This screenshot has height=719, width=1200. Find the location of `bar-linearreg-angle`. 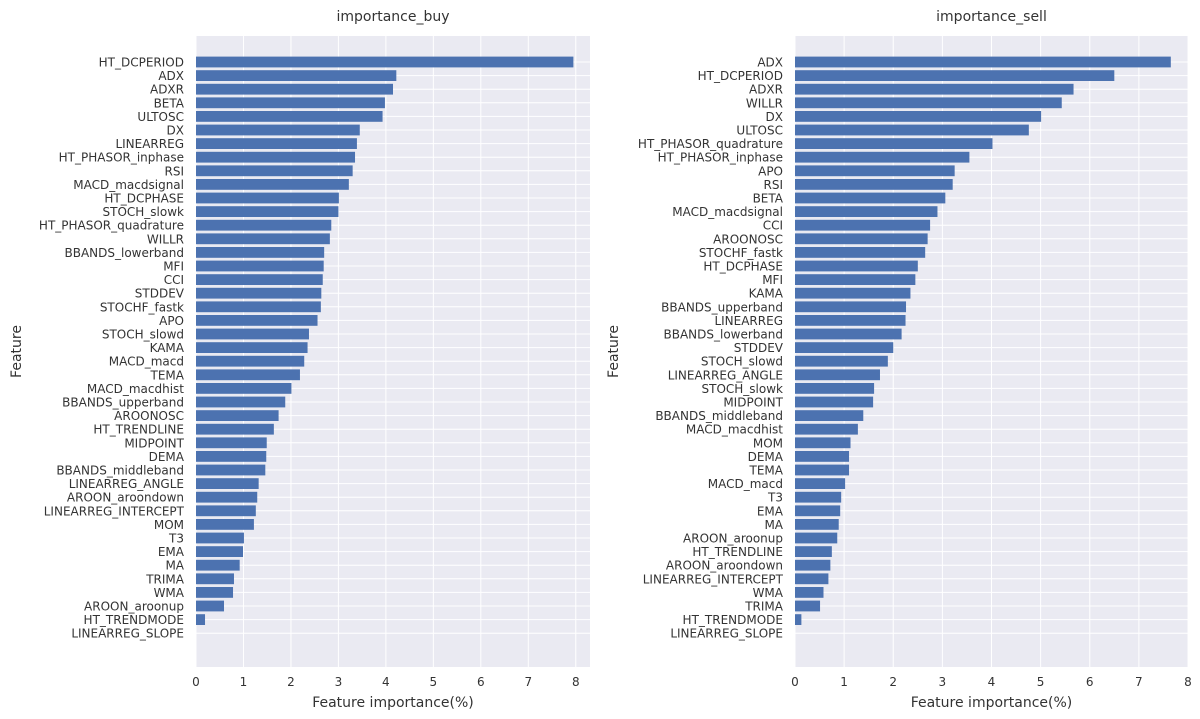

bar-linearreg-angle is located at coordinates (227, 483).